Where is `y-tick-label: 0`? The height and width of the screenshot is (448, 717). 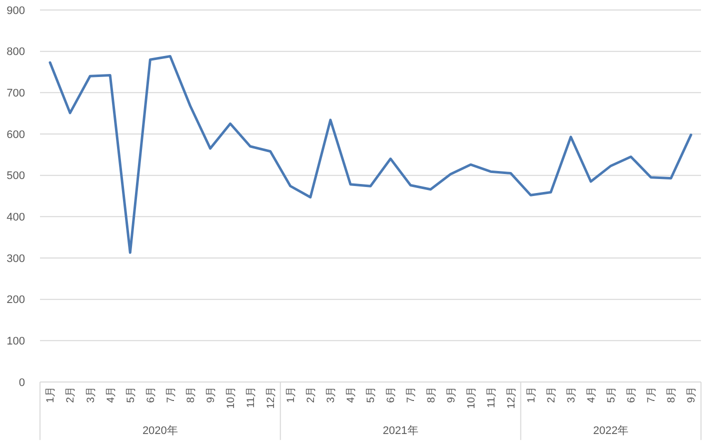
y-tick-label: 0 is located at coordinates (21, 382).